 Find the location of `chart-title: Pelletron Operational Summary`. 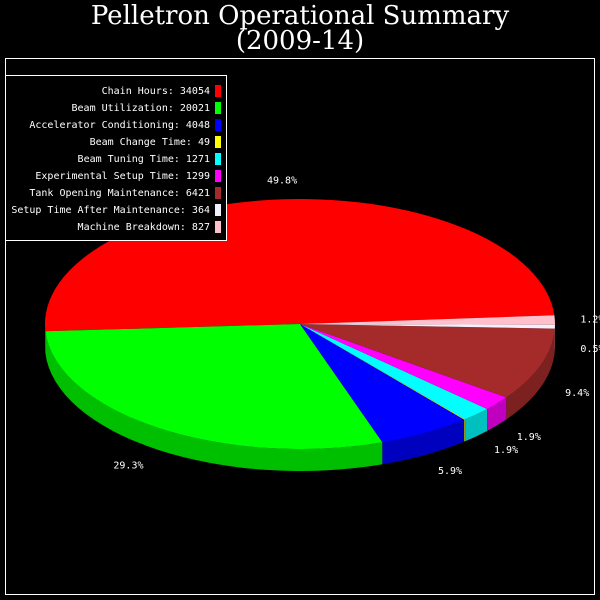

chart-title: Pelletron Operational Summary is located at coordinates (300, 16).